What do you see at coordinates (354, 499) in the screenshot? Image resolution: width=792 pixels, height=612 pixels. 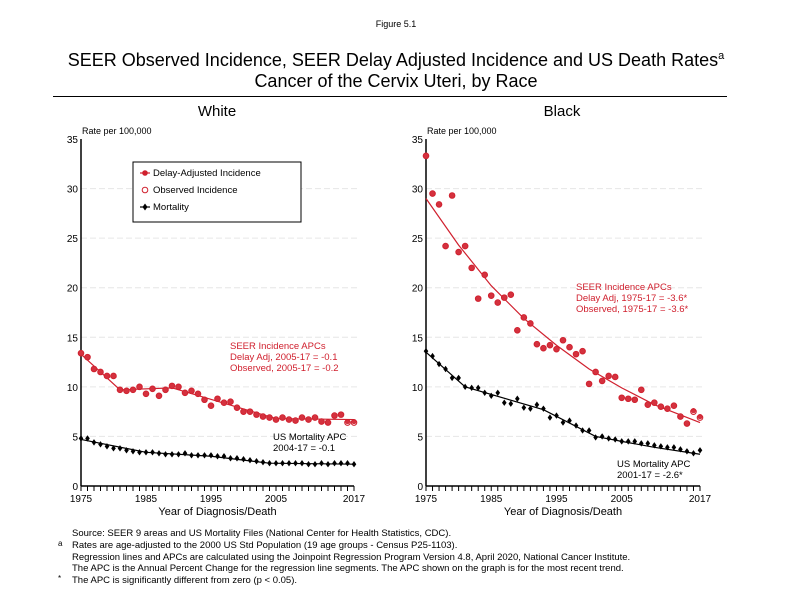 I see `x-tick-label: 2017` at bounding box center [354, 499].